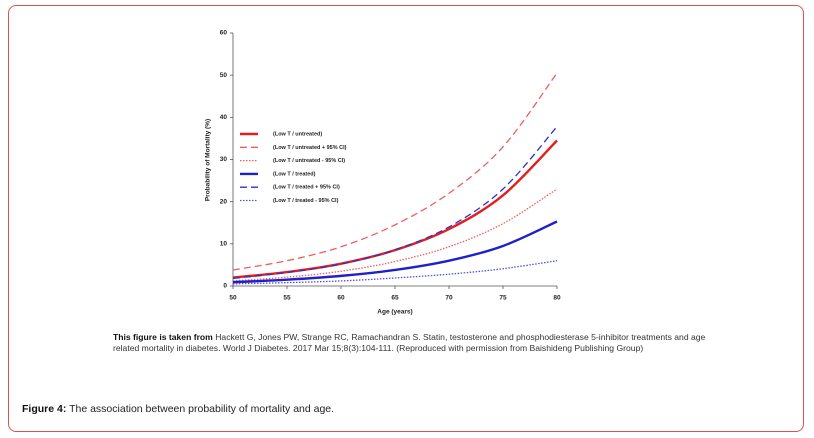 The height and width of the screenshot is (438, 814). Describe the element at coordinates (224, 201) in the screenshot. I see `y-tick-label: 20` at that location.